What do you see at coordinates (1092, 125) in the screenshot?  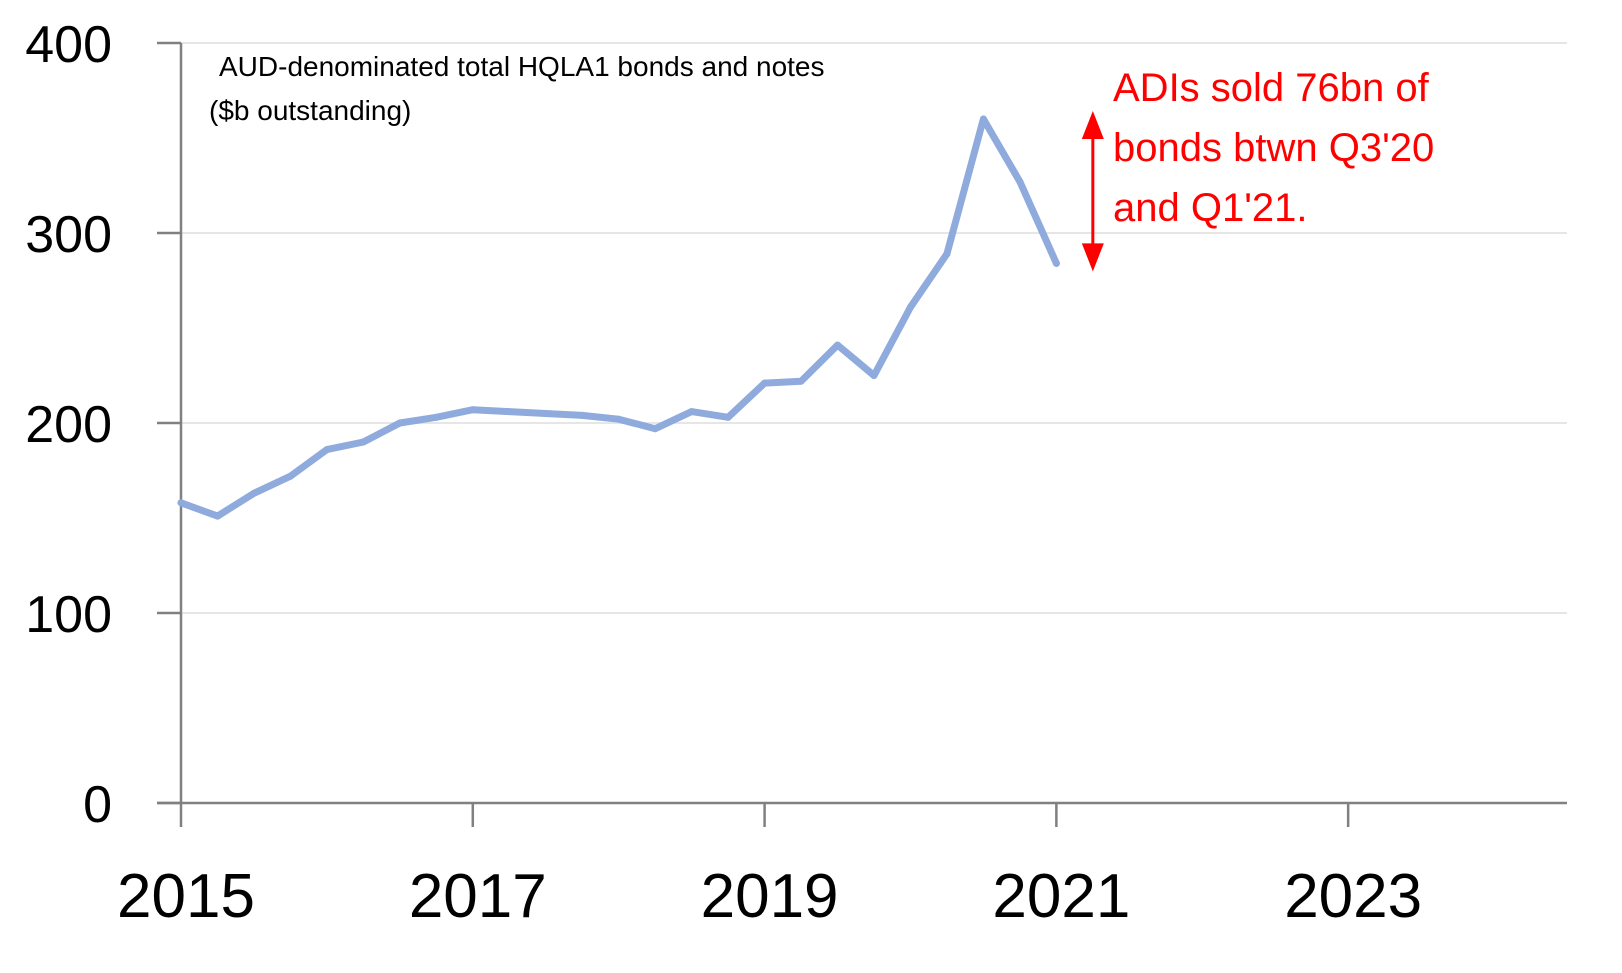 I see `annotation-arrow-head-top` at bounding box center [1092, 125].